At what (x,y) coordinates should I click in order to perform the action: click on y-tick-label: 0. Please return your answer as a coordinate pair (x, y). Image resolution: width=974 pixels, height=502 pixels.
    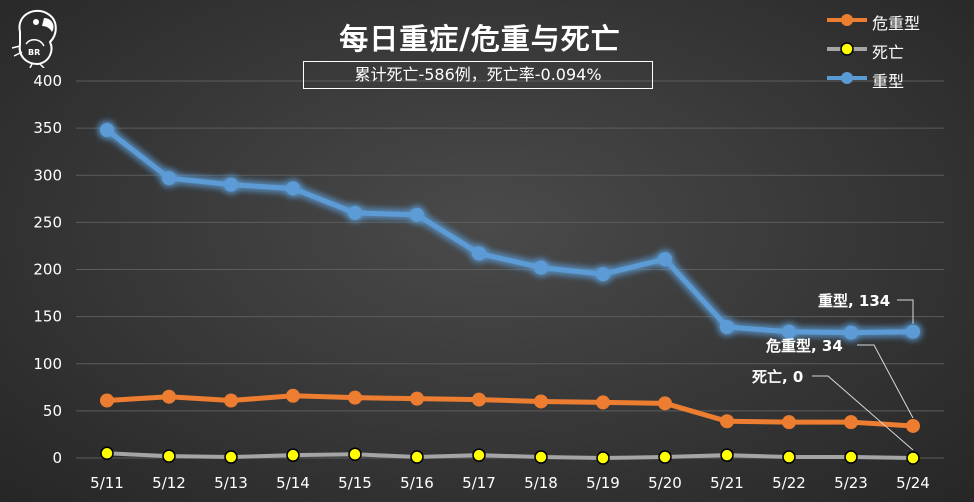
    Looking at the image, I should click on (57, 458).